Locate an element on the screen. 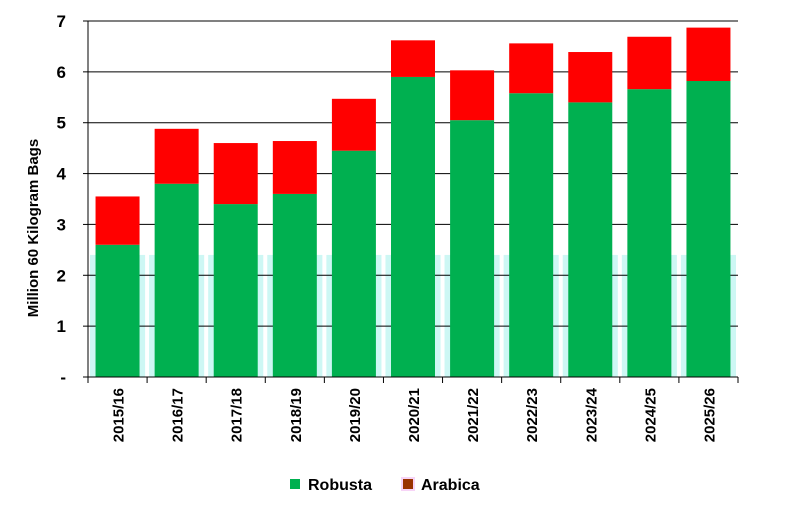  y-tick-label: 2 is located at coordinates (61, 275).